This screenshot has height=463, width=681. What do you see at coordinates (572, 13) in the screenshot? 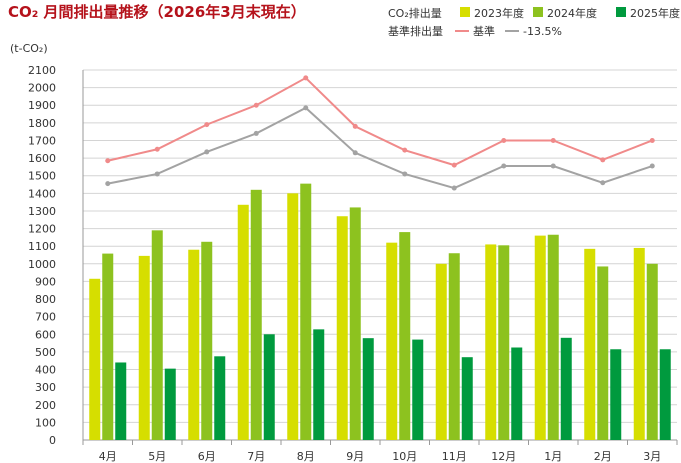
I see `legend-label: 2024年度` at bounding box center [572, 13].